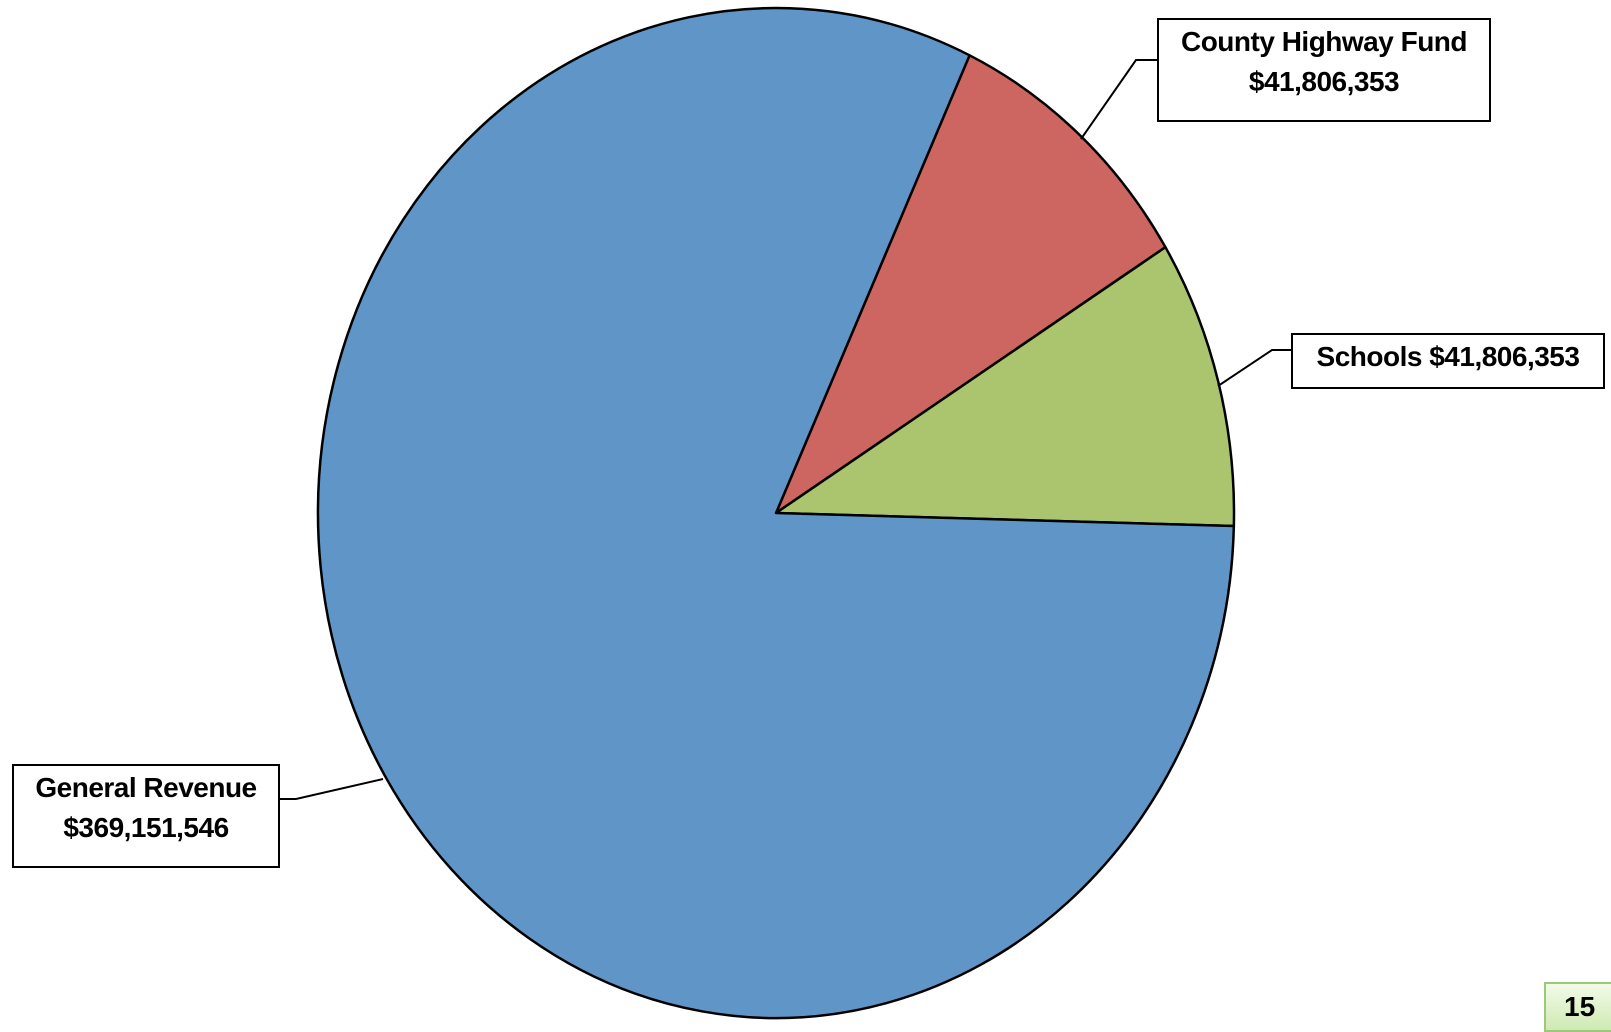 The width and height of the screenshot is (1611, 1032). What do you see at coordinates (146, 787) in the screenshot?
I see `slice-label-name: General Revenue` at bounding box center [146, 787].